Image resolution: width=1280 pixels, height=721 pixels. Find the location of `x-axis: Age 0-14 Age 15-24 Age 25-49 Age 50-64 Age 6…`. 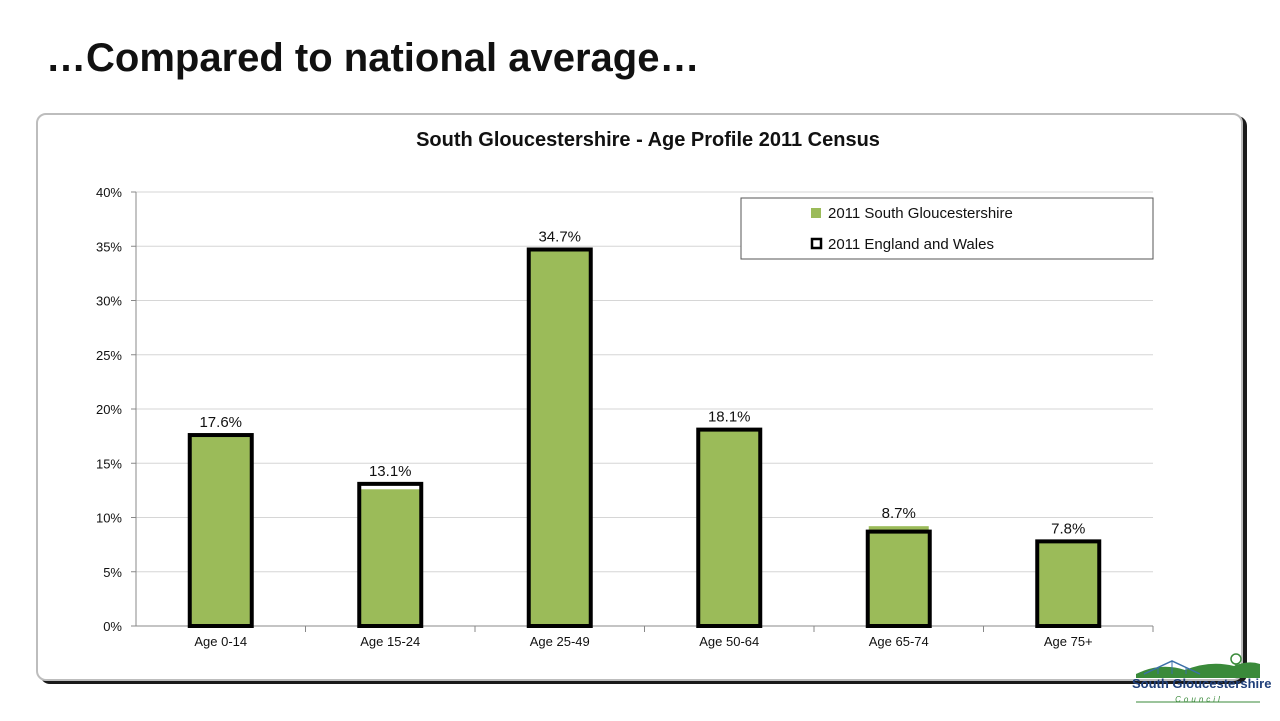

x-axis: Age 0-14 Age 15-24 Age 25-49 Age 50-64 Age 6… is located at coordinates (645, 637).